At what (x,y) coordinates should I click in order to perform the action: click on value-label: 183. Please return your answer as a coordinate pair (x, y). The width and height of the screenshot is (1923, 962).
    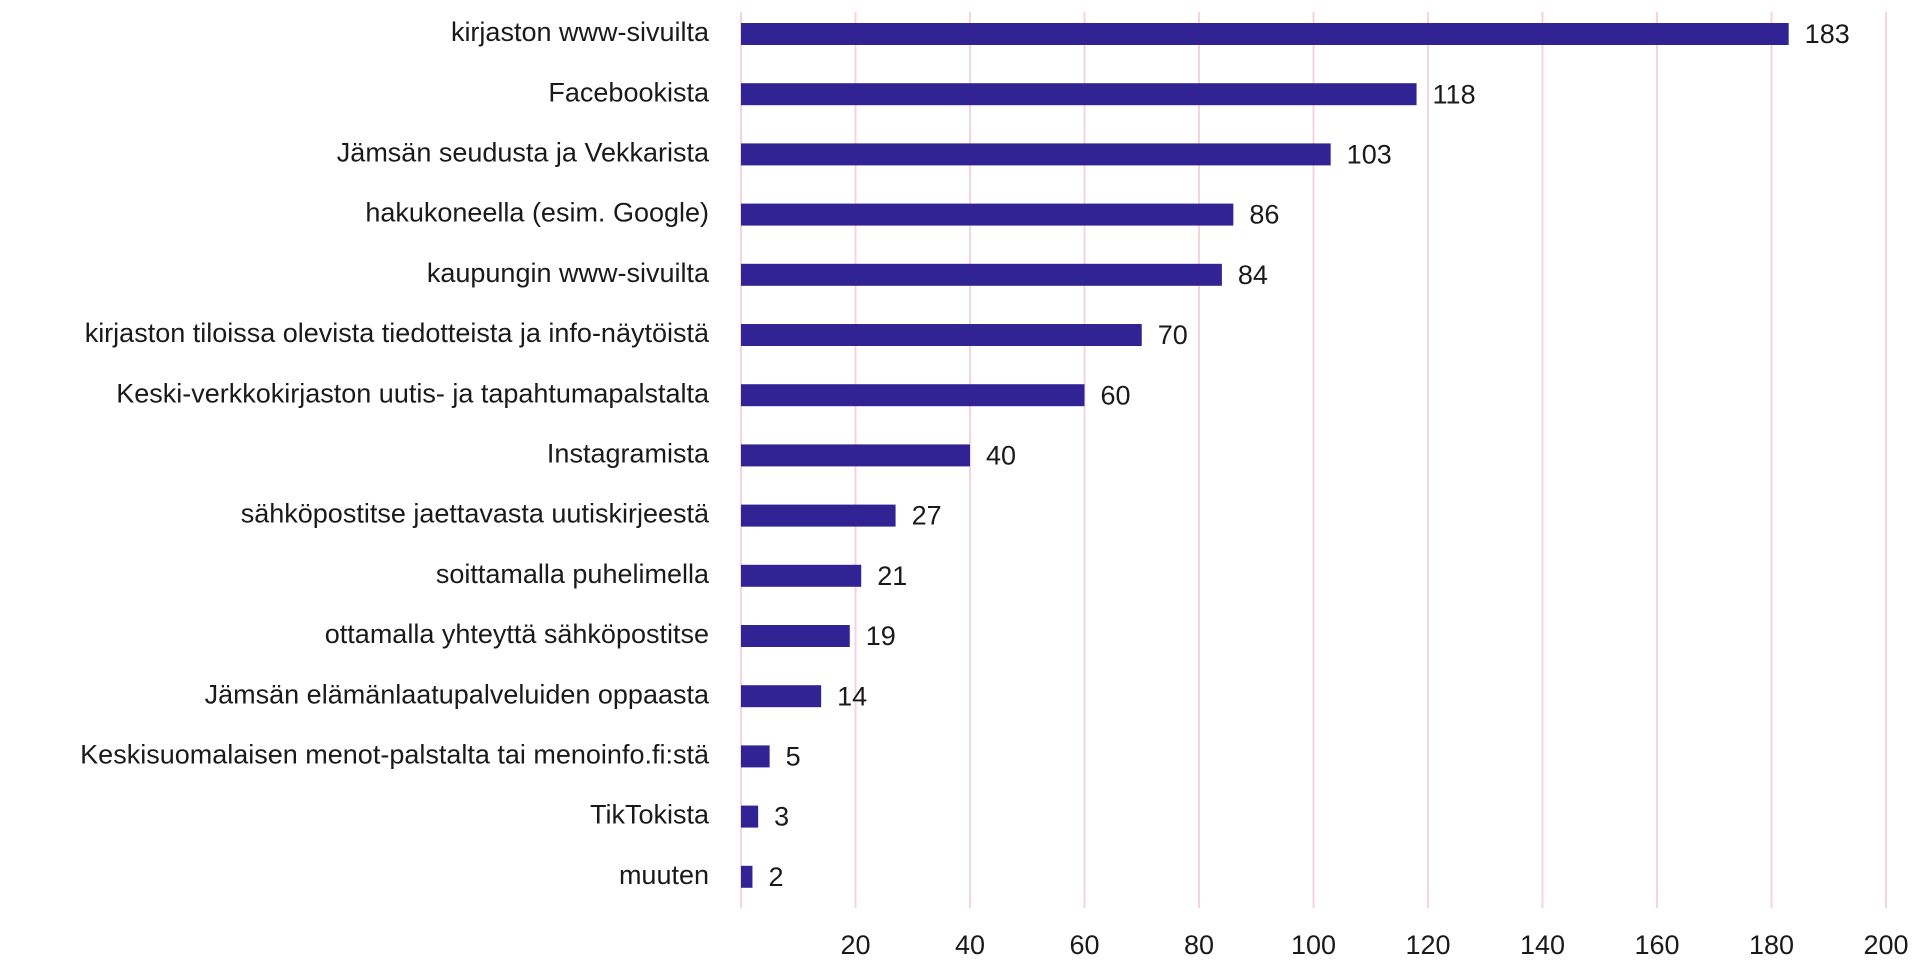
    Looking at the image, I should click on (1827, 34).